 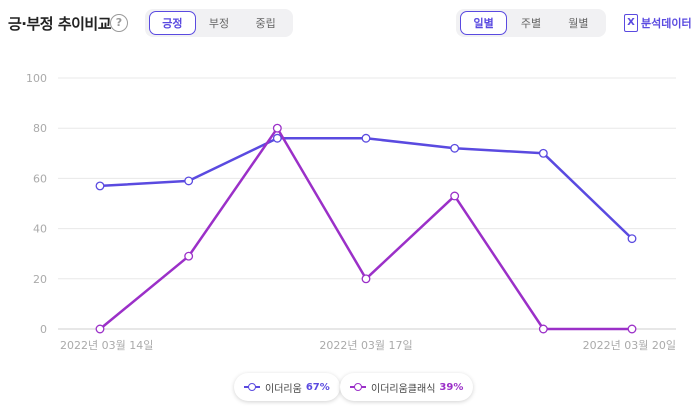 I want to click on tab-daily: 일별, so click(x=484, y=23).